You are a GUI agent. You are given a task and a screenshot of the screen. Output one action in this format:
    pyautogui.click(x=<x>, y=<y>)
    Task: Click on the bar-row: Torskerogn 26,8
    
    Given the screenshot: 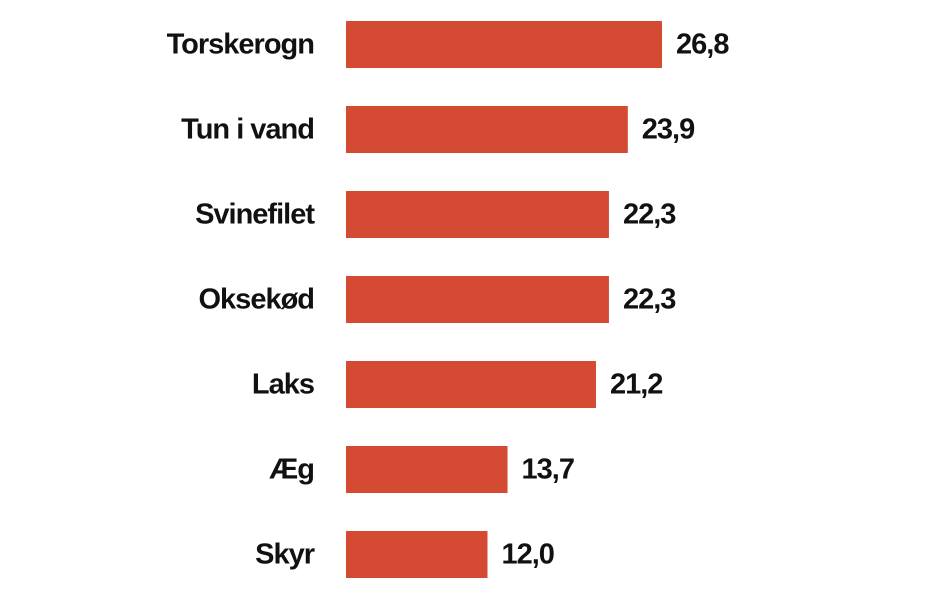 What is the action you would take?
    pyautogui.click(x=448, y=44)
    